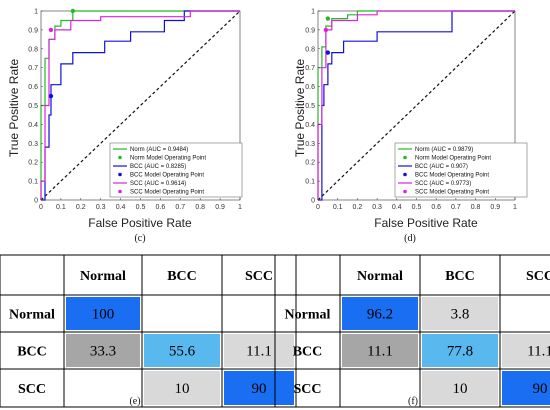  Describe the element at coordinates (452, 176) in the screenshot. I see `legend-entry: BCC Model Operating Point` at that location.